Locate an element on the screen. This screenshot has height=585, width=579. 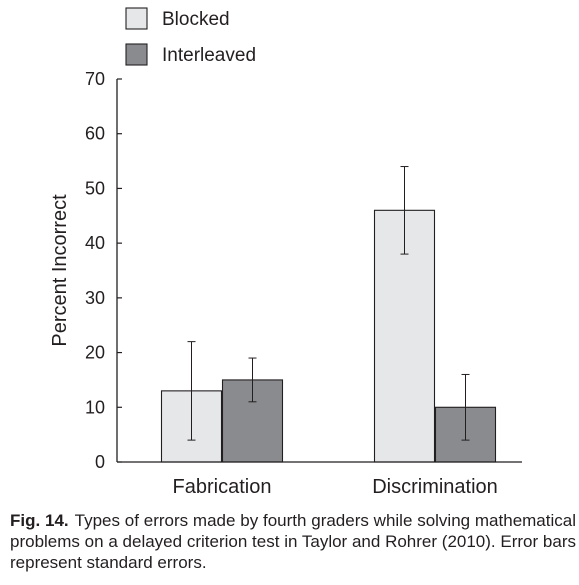
x-category-label: Discrimination is located at coordinates (435, 487).